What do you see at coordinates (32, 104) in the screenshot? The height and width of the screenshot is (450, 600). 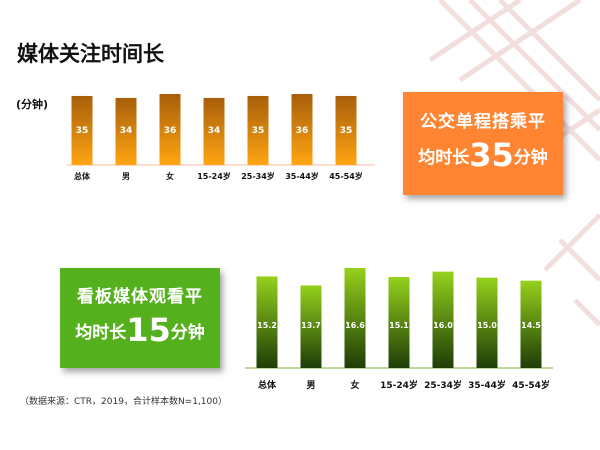 I see `y-unit-label: (分钟)` at bounding box center [32, 104].